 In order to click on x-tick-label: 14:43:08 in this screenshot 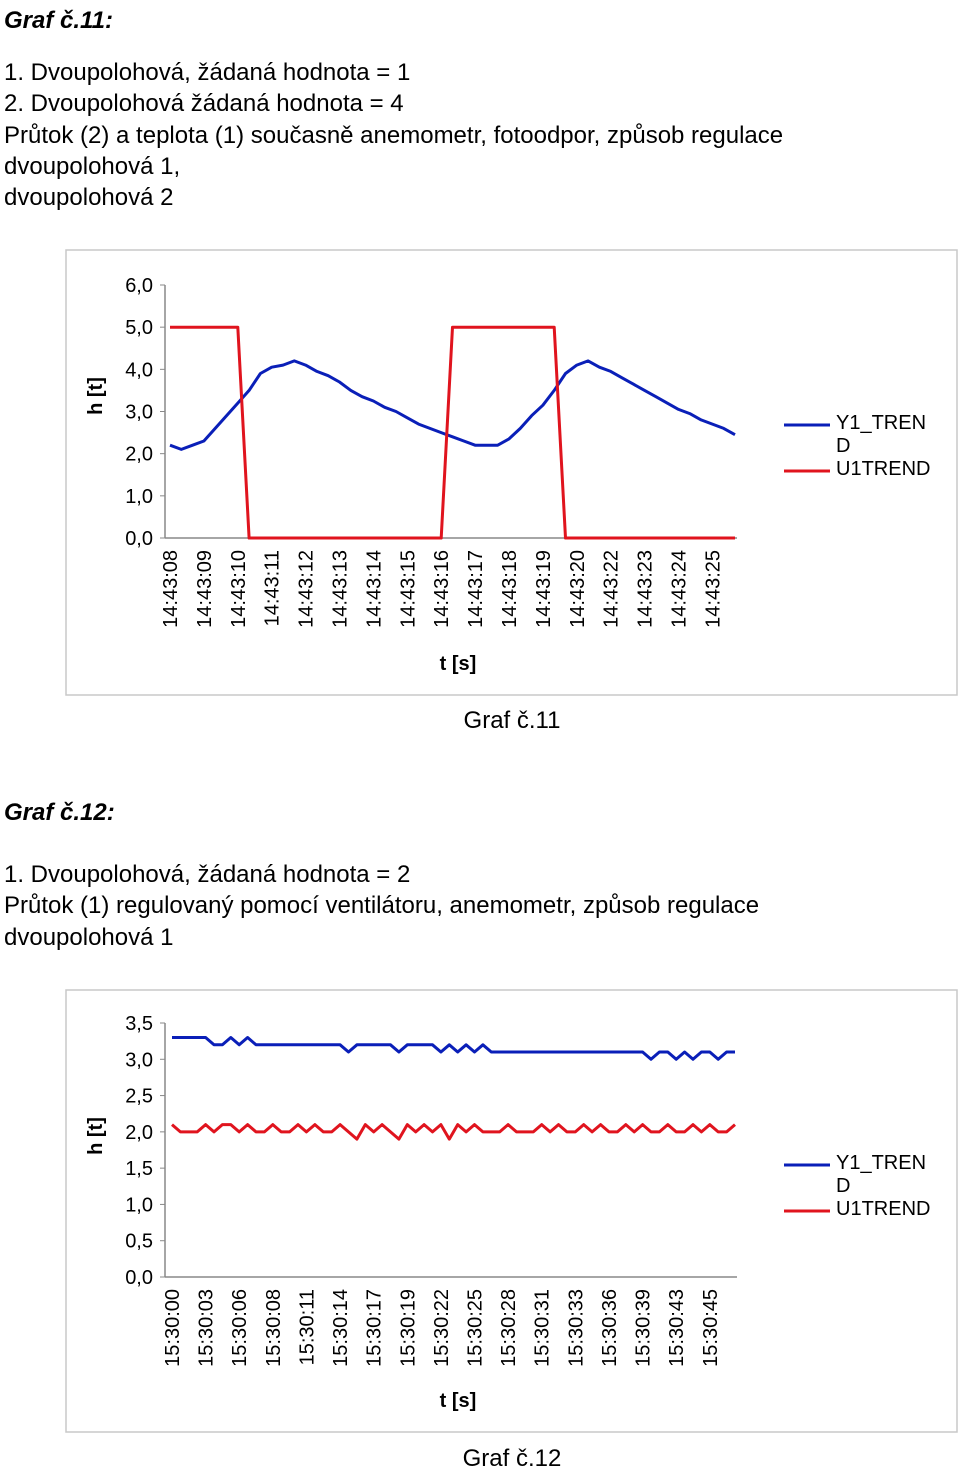, I will do `click(171, 589)`.